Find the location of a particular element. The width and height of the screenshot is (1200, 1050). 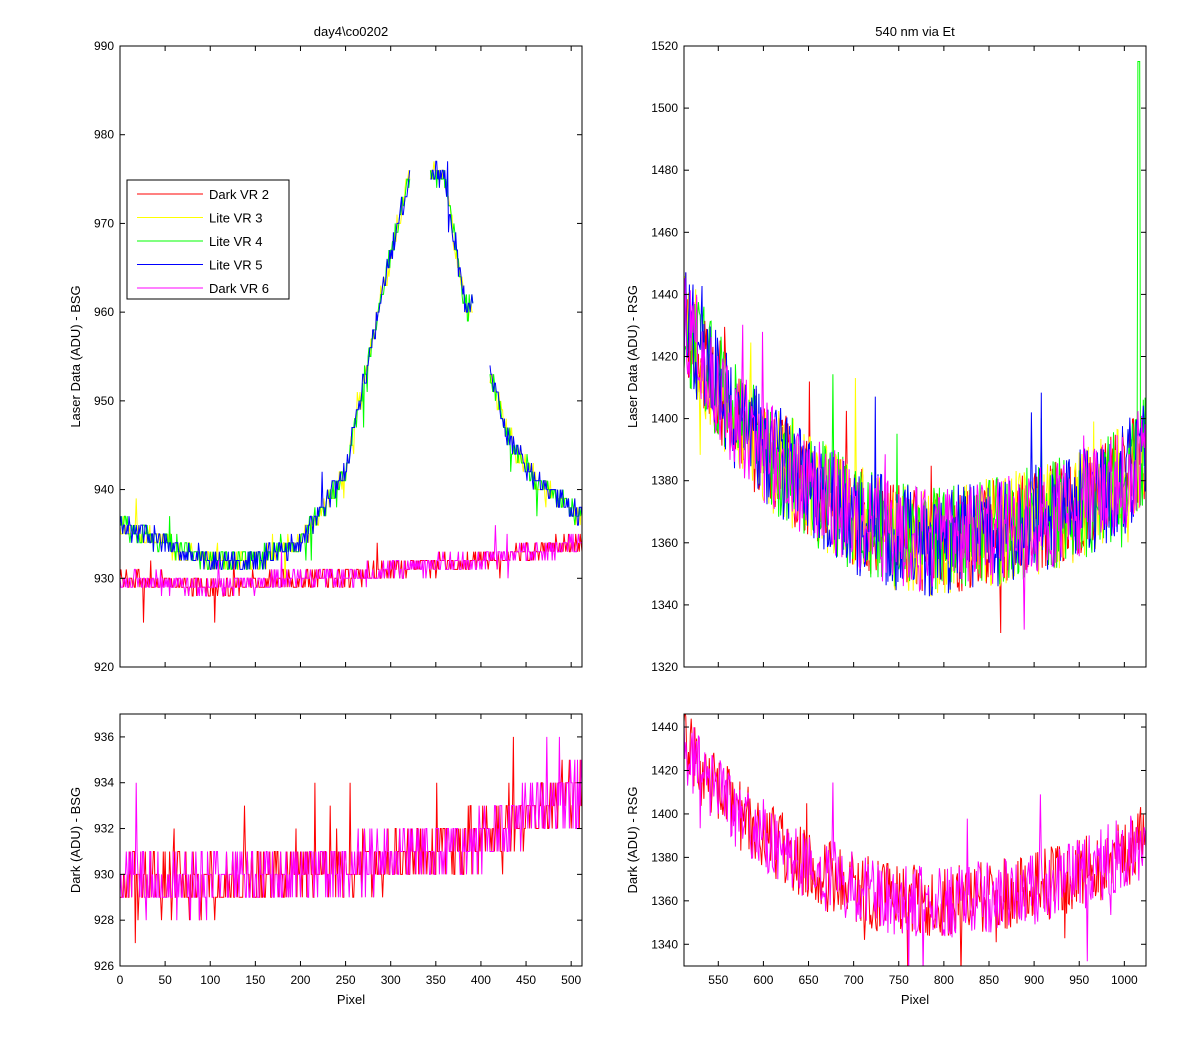

y-tick-label: 950 is located at coordinates (104, 401).